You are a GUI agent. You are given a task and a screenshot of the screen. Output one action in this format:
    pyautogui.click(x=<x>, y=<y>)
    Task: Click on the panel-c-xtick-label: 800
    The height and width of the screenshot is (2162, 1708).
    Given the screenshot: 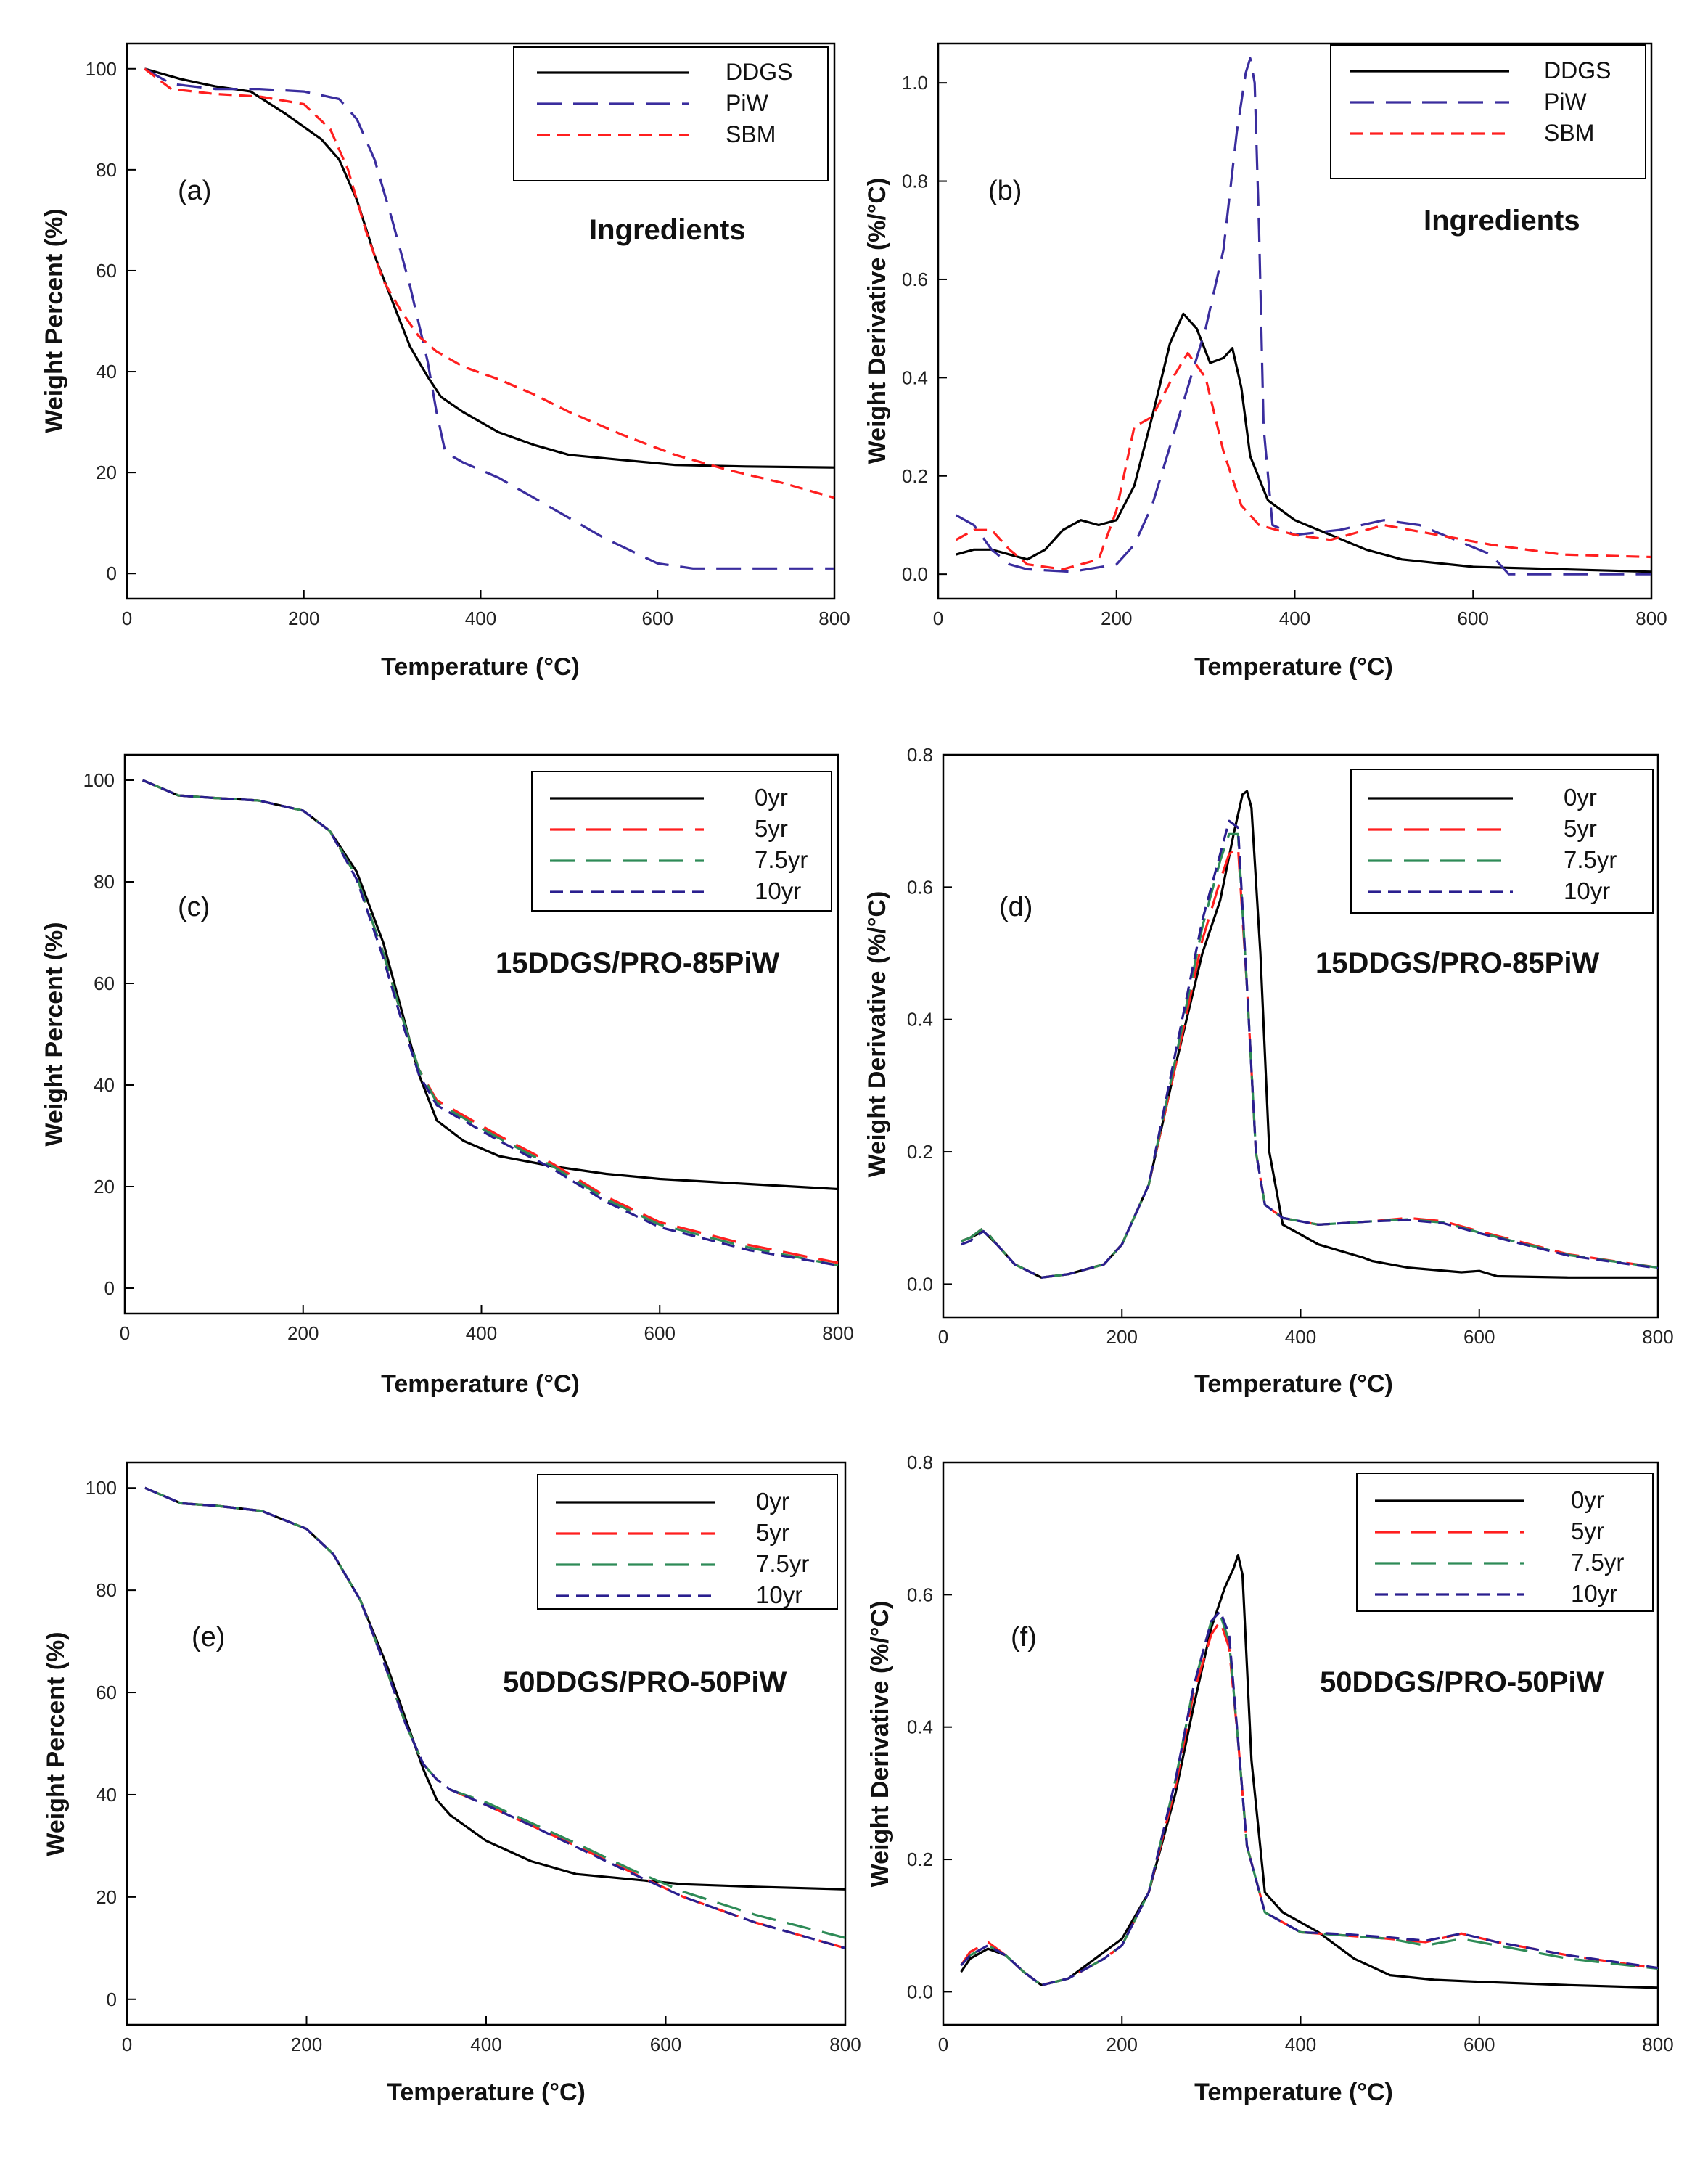 What is the action you would take?
    pyautogui.click(x=837, y=1333)
    